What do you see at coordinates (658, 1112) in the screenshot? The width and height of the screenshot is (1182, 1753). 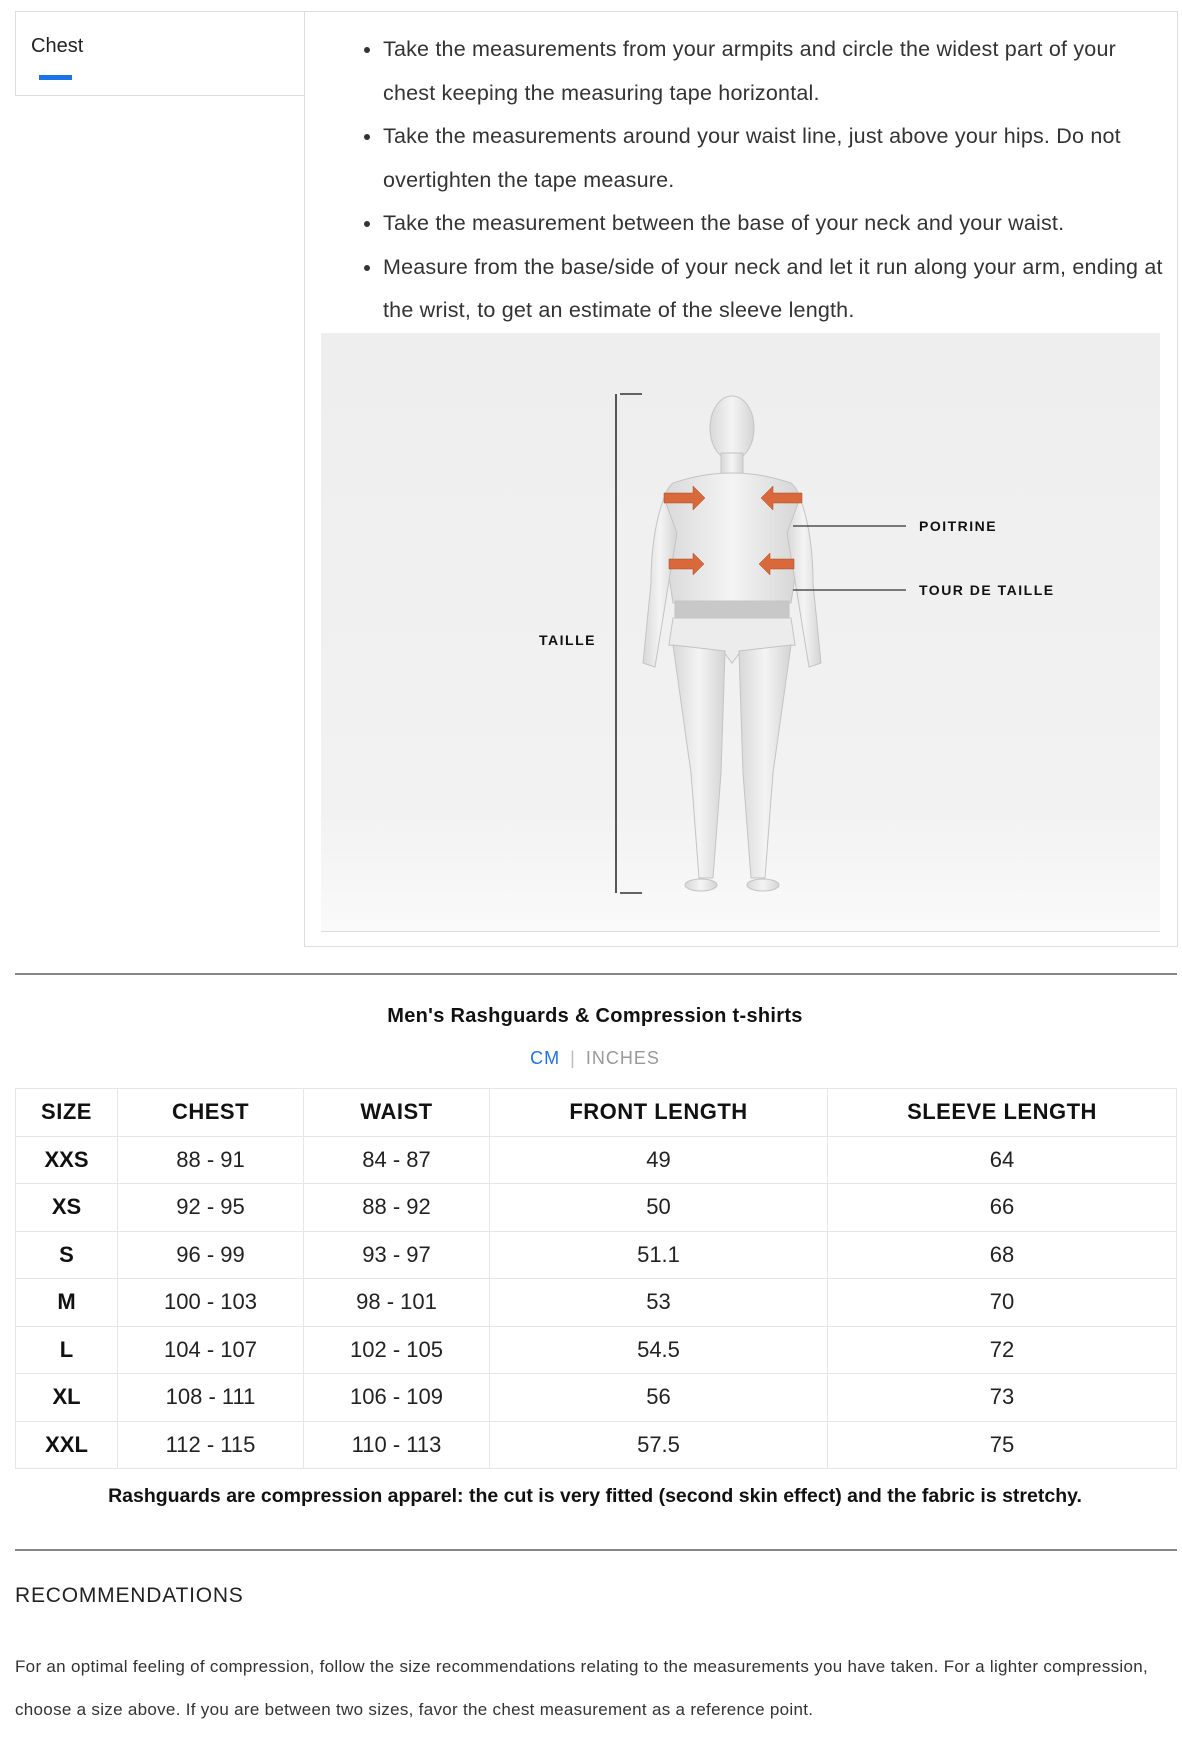 I see `column-header: FRONT LENGTH` at bounding box center [658, 1112].